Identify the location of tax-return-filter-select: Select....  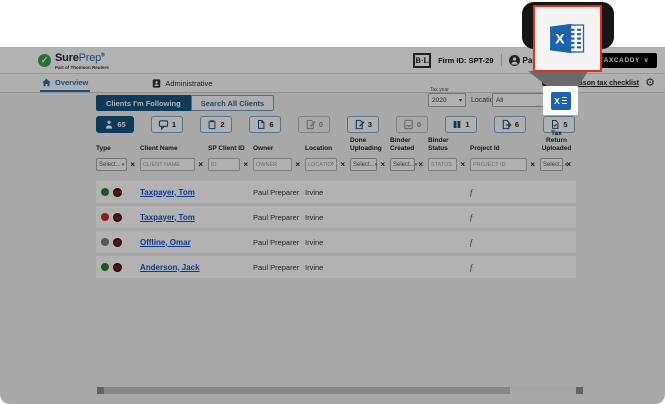
(552, 164).